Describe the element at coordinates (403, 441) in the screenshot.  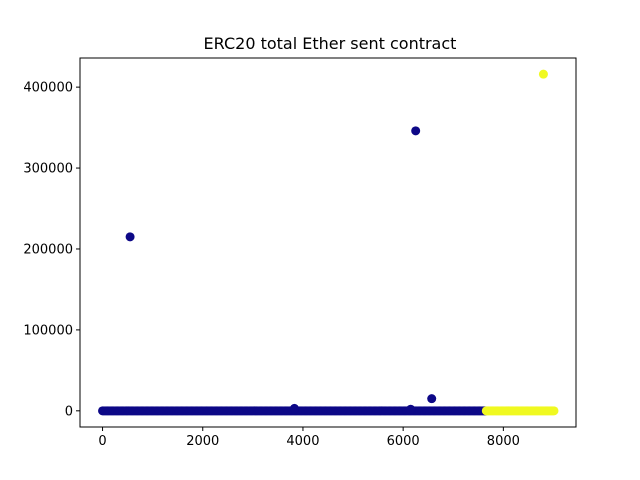
I see `x-tick-label: 6000` at that location.